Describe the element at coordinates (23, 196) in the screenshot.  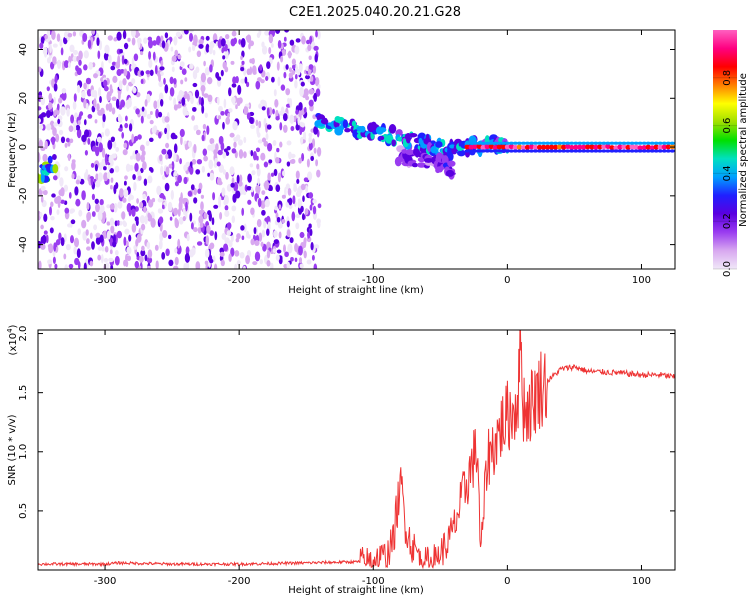
I see `y-tick-label: -20` at that location.